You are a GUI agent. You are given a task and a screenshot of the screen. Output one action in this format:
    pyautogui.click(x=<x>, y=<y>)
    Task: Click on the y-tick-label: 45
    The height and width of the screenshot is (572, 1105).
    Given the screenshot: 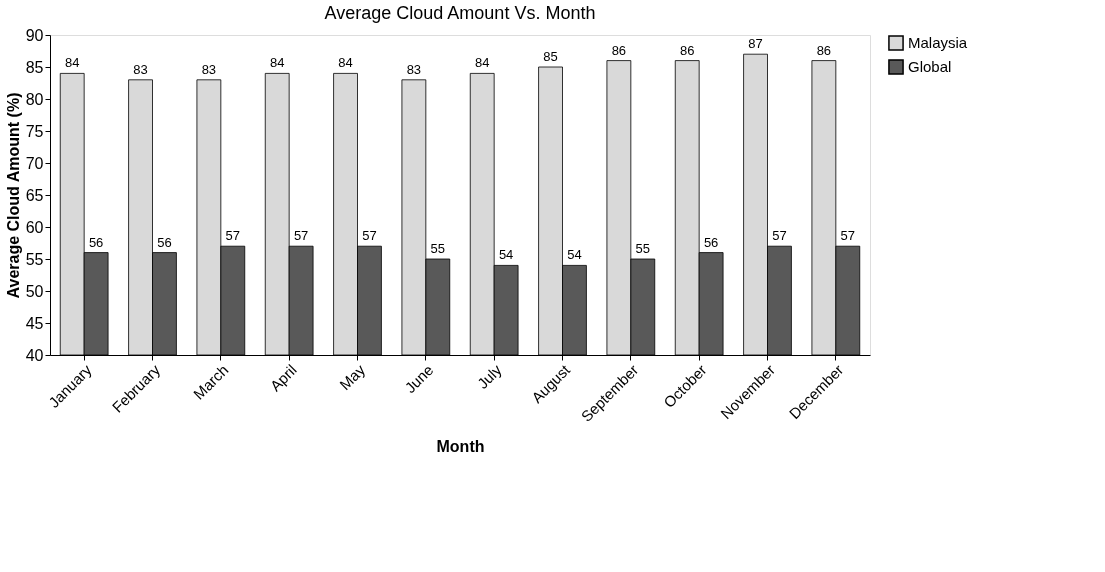 What is the action you would take?
    pyautogui.click(x=34, y=323)
    